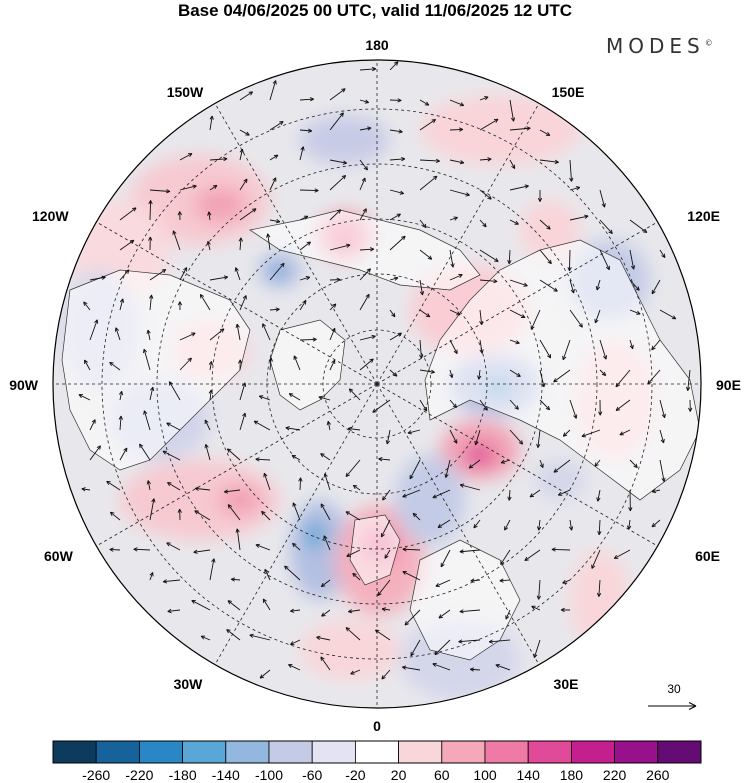  Describe the element at coordinates (24, 385) in the screenshot. I see `lon-label-90w: 90W` at that location.